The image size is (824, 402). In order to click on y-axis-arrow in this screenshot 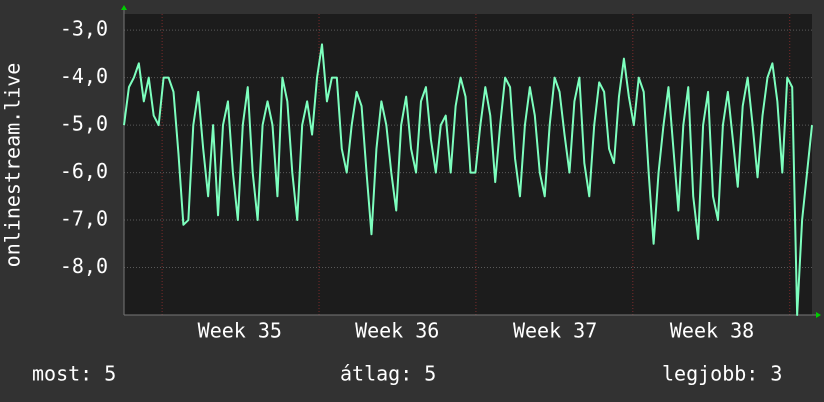, I will do `click(124, 7)`.